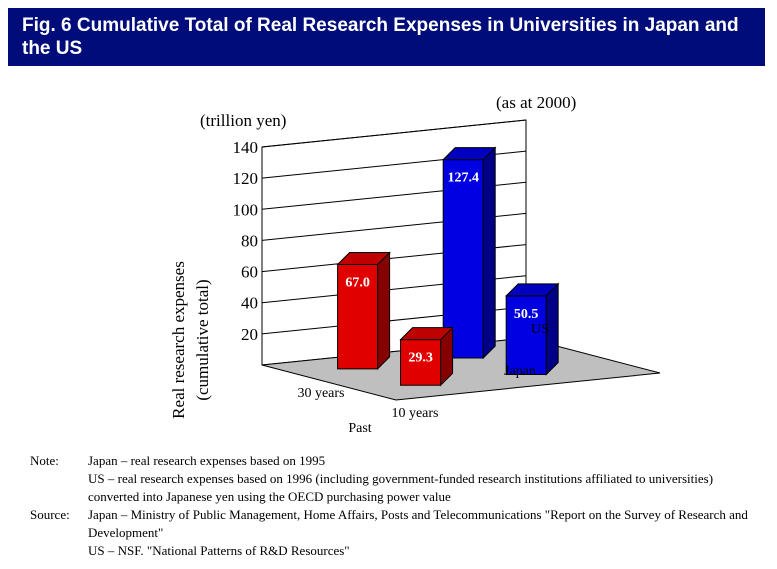 This screenshot has width=777, height=569. Describe the element at coordinates (246, 209) in the screenshot. I see `y-tick-label: 100` at that location.